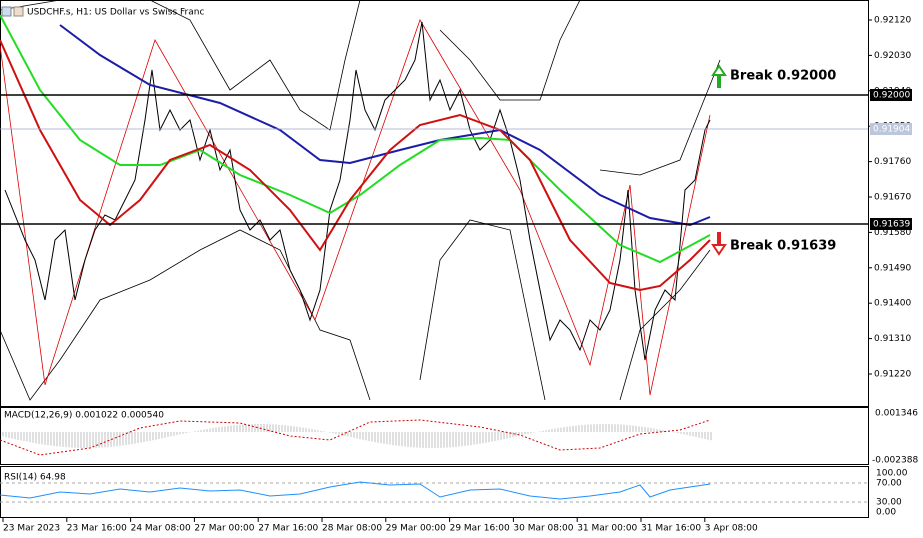  I want to click on level-low-label: 0.91639, so click(891, 225).